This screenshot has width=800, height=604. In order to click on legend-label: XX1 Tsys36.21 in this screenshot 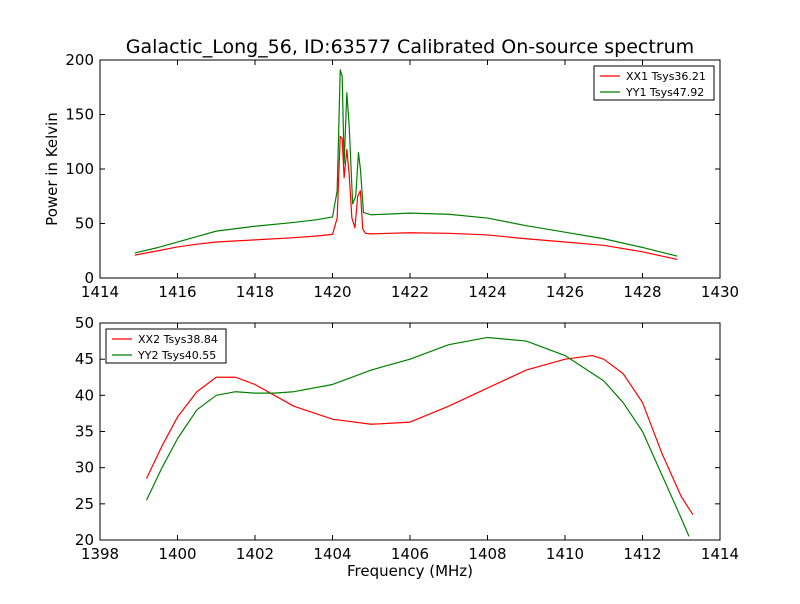, I will do `click(666, 76)`.